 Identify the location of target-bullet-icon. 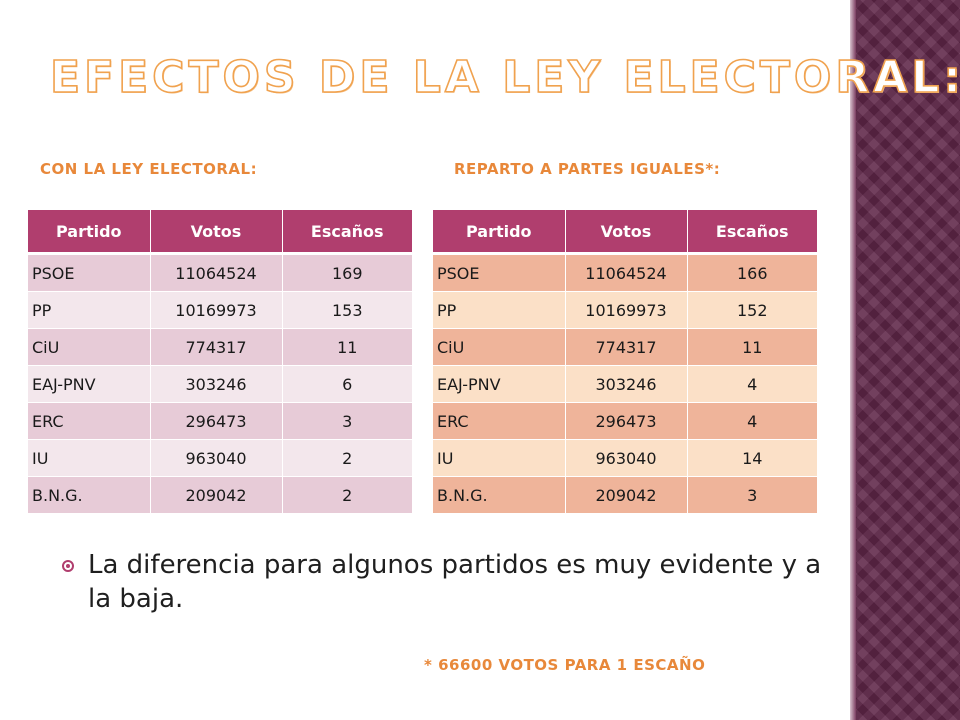
(68, 566).